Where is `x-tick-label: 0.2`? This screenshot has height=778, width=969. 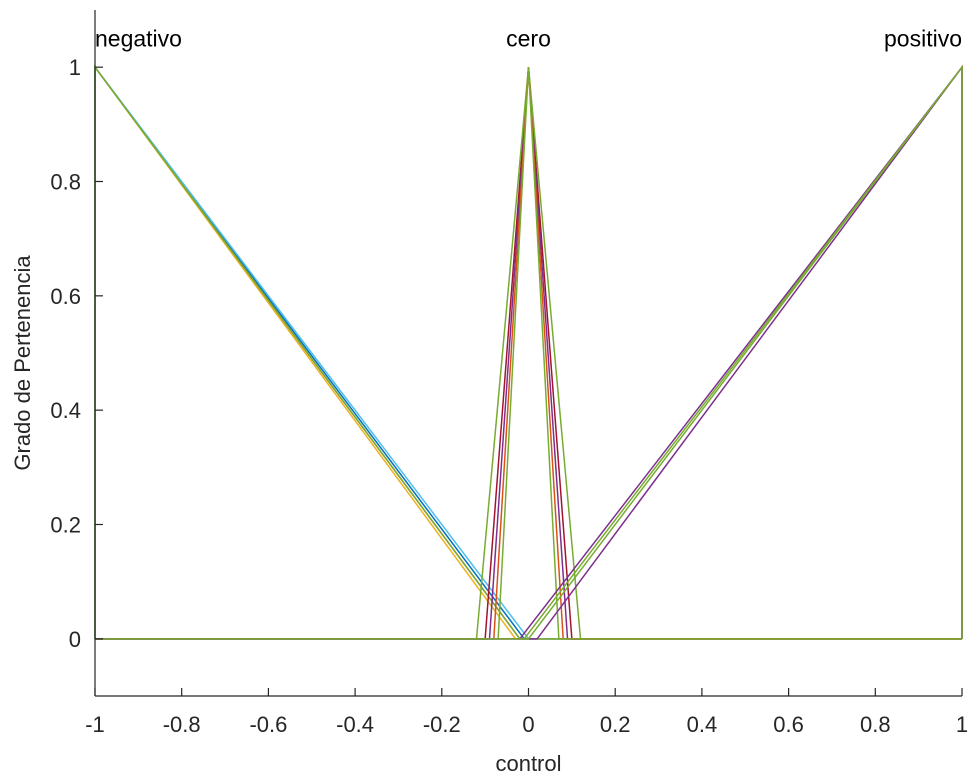 x-tick-label: 0.2 is located at coordinates (615, 724).